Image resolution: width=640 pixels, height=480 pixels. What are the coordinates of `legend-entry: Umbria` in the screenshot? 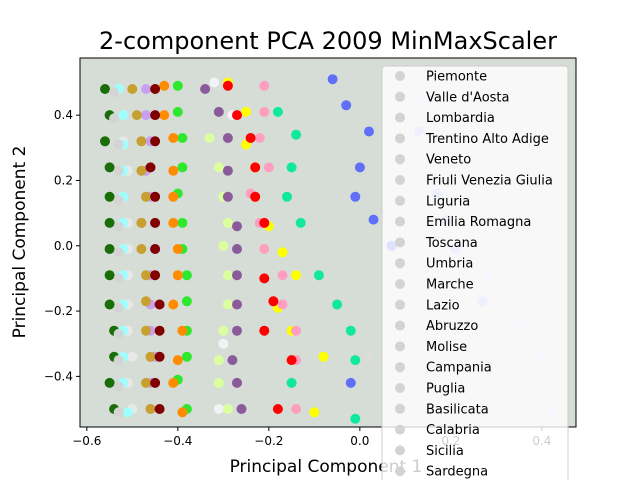 It's located at (434, 264).